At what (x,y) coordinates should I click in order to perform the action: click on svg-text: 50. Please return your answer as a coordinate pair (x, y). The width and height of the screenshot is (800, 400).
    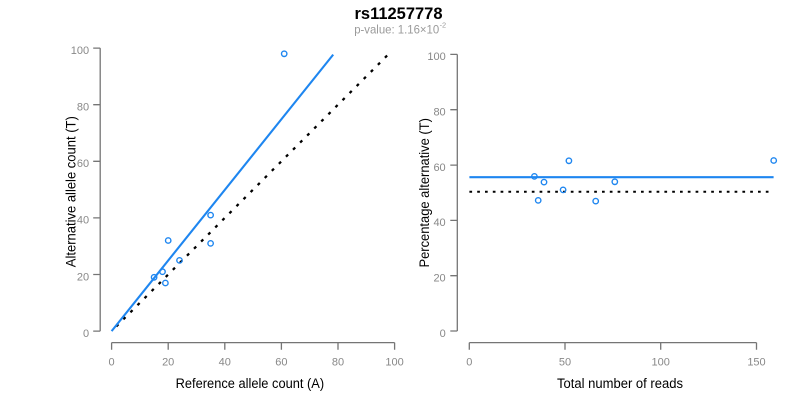
    Looking at the image, I should click on (565, 363).